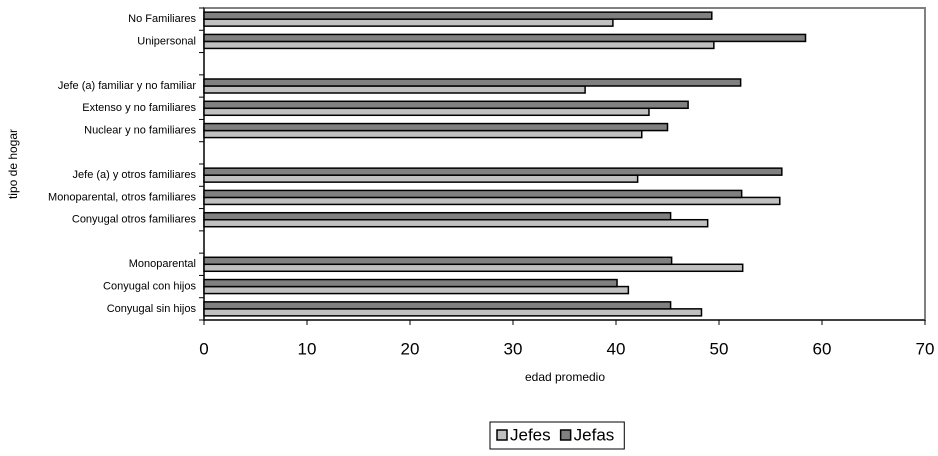 The height and width of the screenshot is (456, 938). I want to click on y-tick-label: Conyugal otros familiares, so click(134, 220).